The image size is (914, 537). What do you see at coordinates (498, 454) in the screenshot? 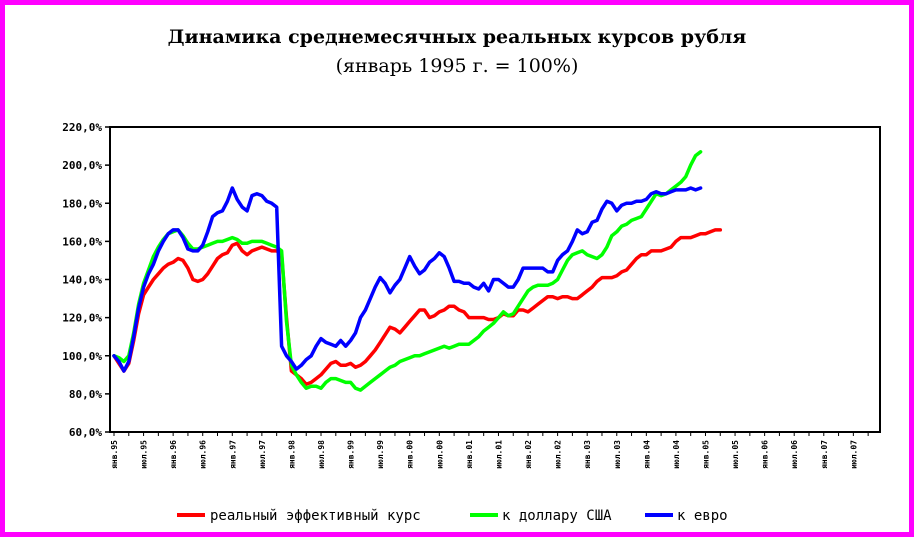
I see `x-tick-label: июл.01` at bounding box center [498, 454].